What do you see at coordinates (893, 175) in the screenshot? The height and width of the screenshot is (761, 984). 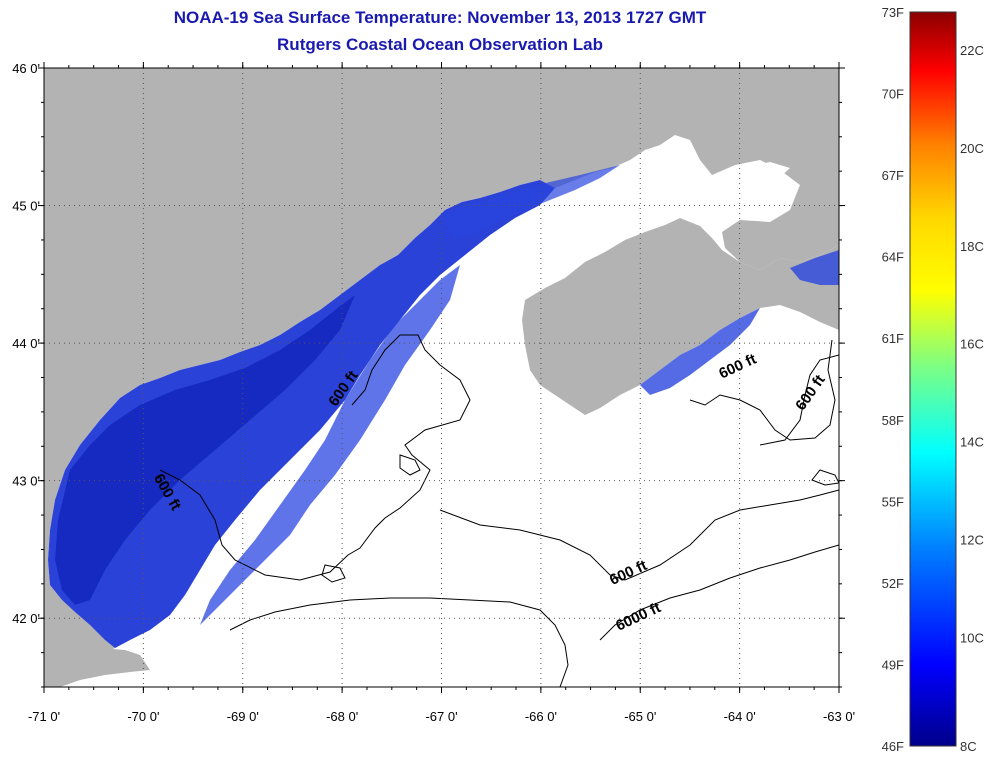 I see `colorbar-f-label-2: 67F` at bounding box center [893, 175].